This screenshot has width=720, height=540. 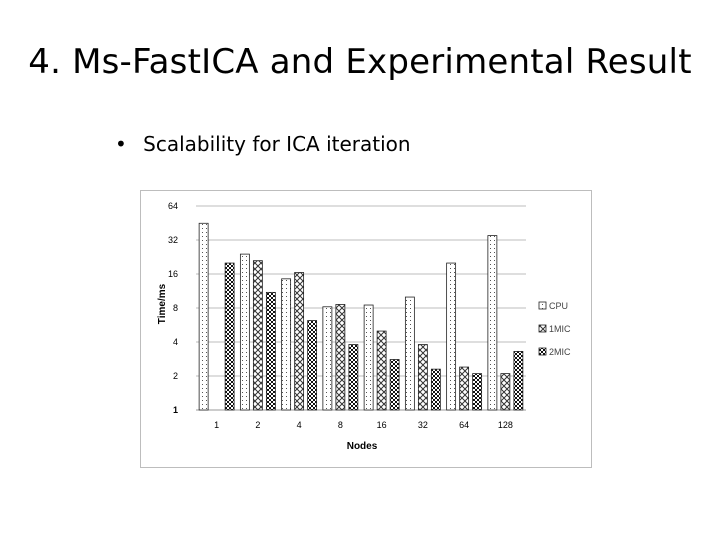 What do you see at coordinates (175, 308) in the screenshot?
I see `y-tick-label: 8` at bounding box center [175, 308].